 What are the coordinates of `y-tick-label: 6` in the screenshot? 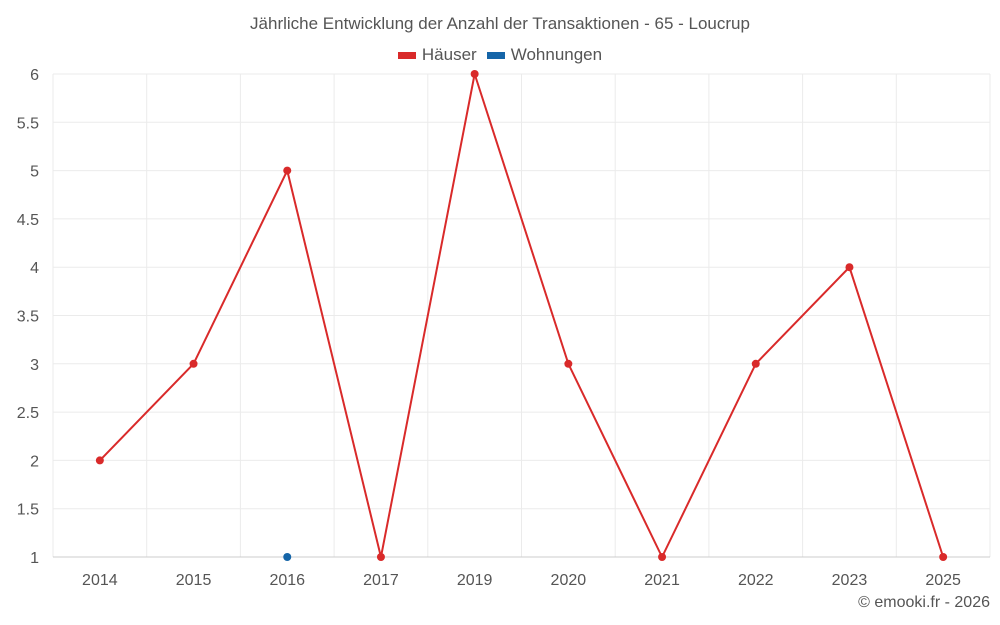 It's located at (34, 75).